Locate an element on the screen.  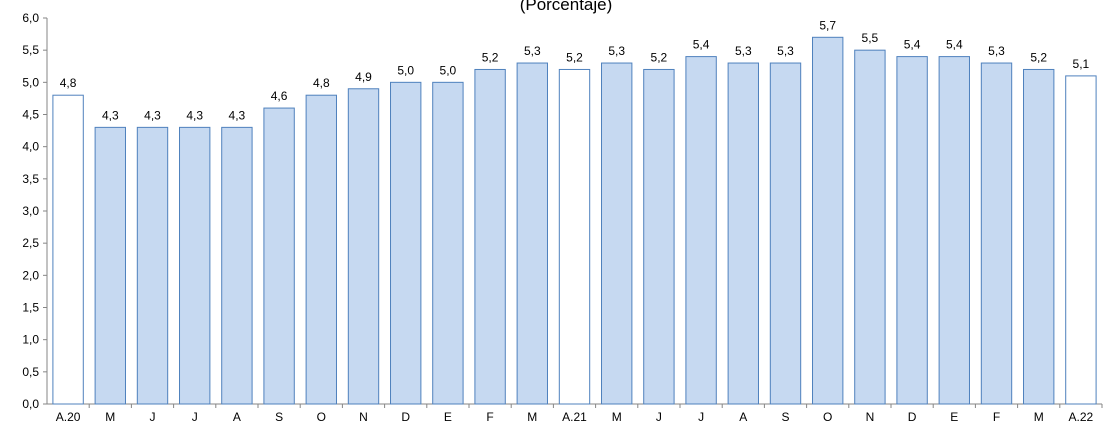
x-tick-label: A.22 is located at coordinates (1081, 417).